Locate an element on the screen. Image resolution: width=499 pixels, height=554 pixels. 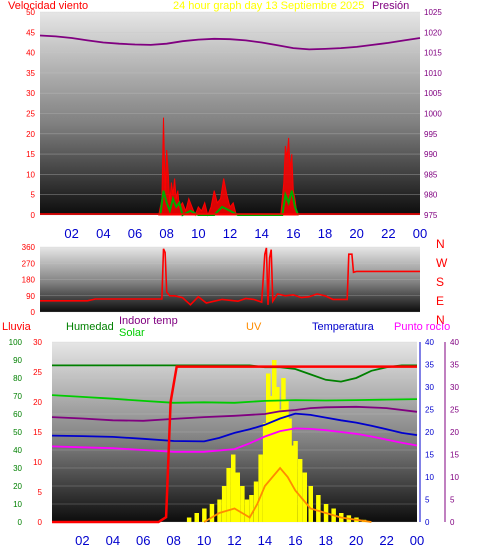
direction-tick-label: 180 is located at coordinates (29, 280).